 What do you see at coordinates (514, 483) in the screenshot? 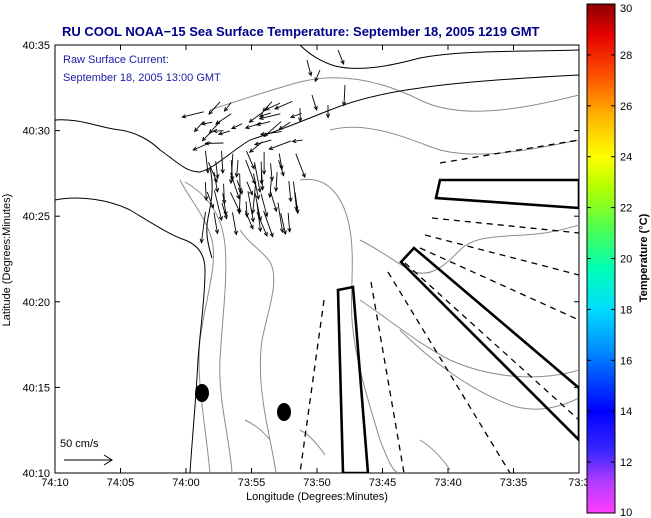
I see `x-tick-label: 73:35` at bounding box center [514, 483].